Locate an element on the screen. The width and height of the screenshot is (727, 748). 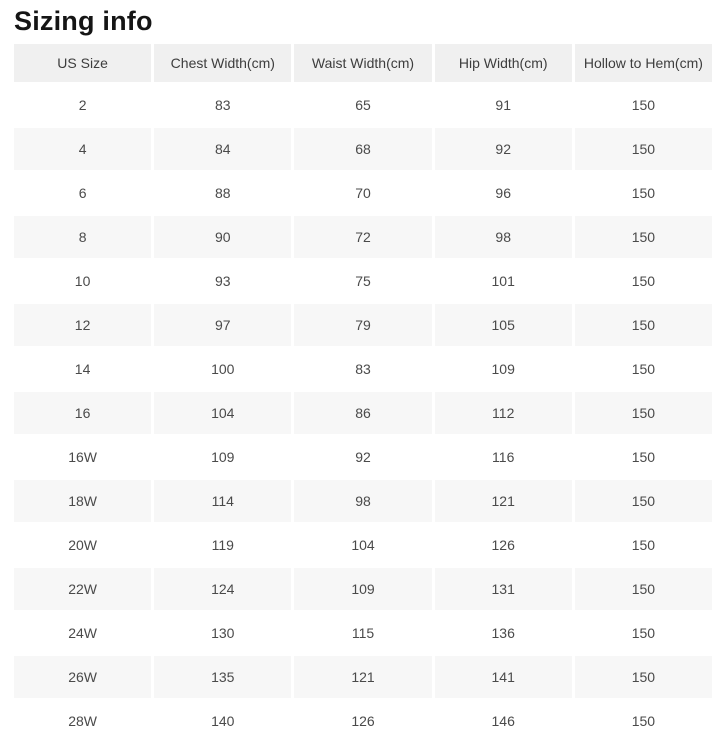
table-cell: 124 is located at coordinates (223, 589).